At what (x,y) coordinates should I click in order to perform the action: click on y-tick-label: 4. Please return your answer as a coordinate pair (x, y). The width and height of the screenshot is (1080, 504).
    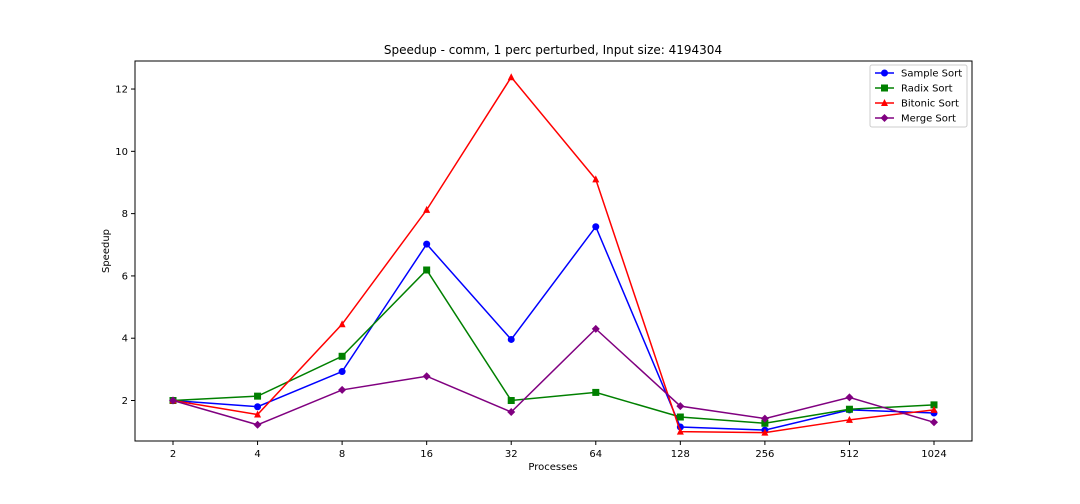
    Looking at the image, I should click on (125, 339).